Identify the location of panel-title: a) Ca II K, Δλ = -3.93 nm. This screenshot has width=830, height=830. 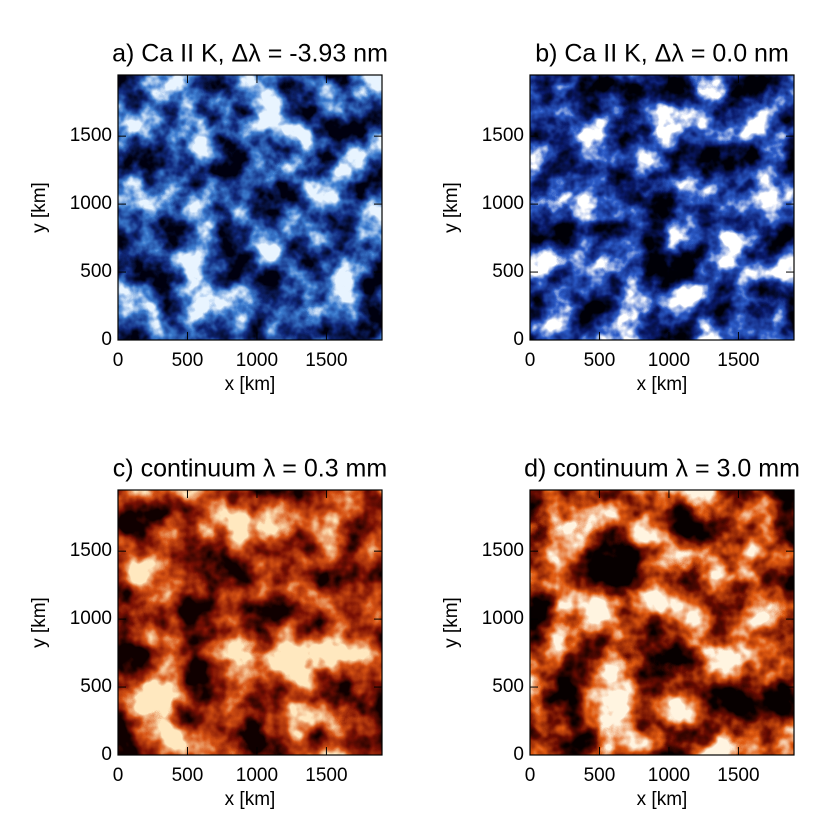
(250, 54).